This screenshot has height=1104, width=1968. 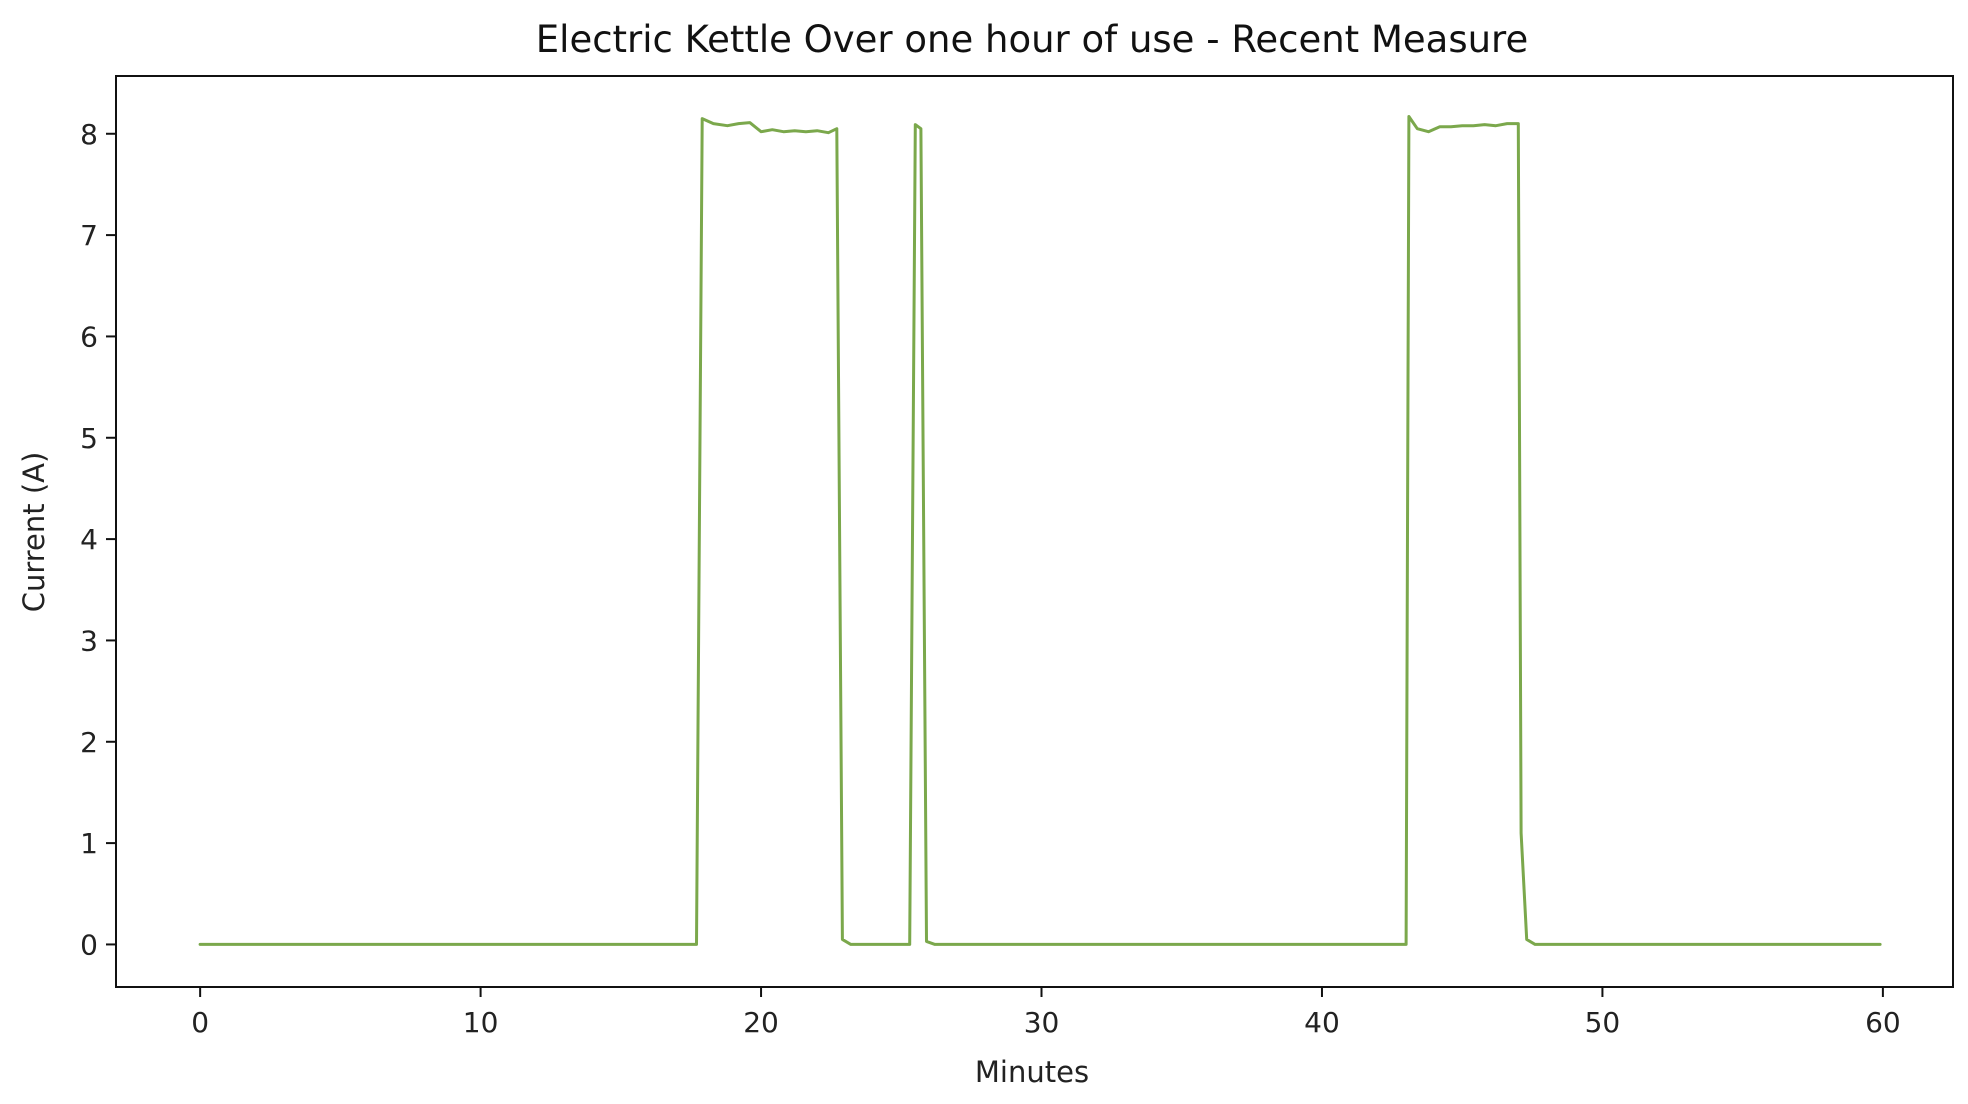 I want to click on y-tick-label: 8, so click(x=89, y=134).